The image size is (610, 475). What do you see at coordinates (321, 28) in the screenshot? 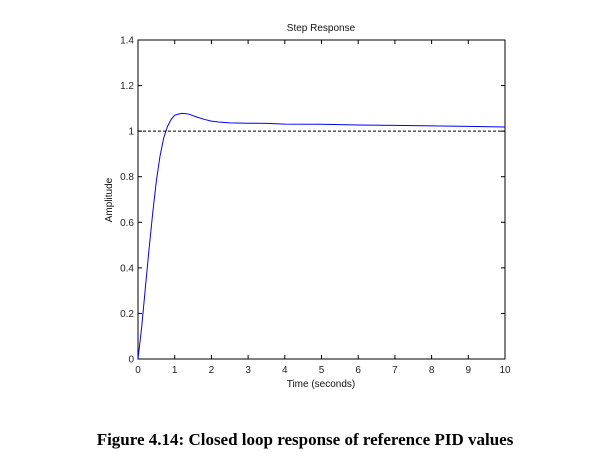
I see `chart-title: Step Response` at bounding box center [321, 28].